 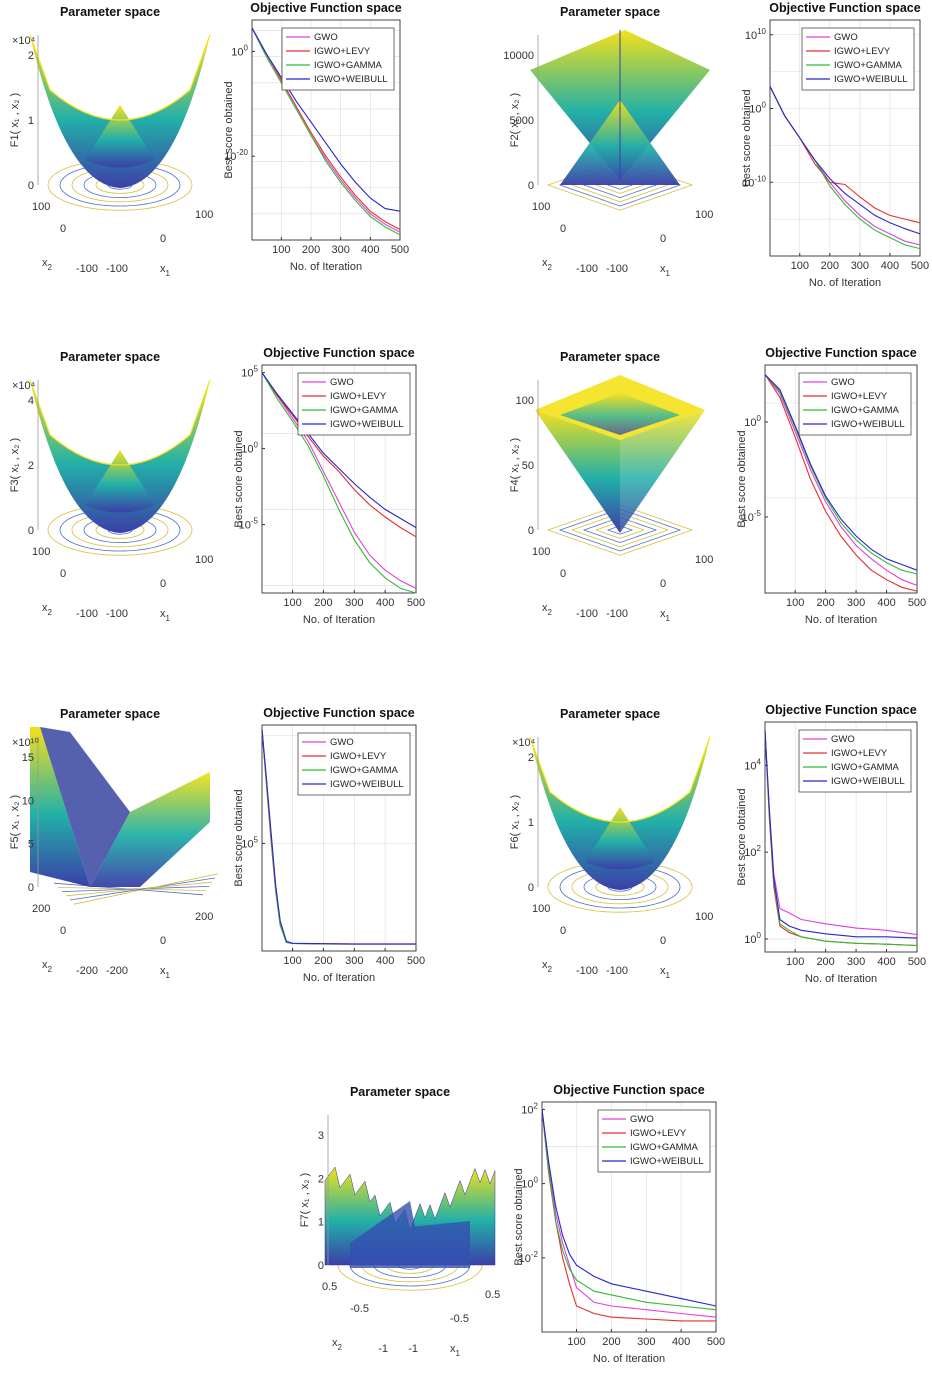 I want to click on z-multiplier: ×10¹⁰, so click(x=25, y=743).